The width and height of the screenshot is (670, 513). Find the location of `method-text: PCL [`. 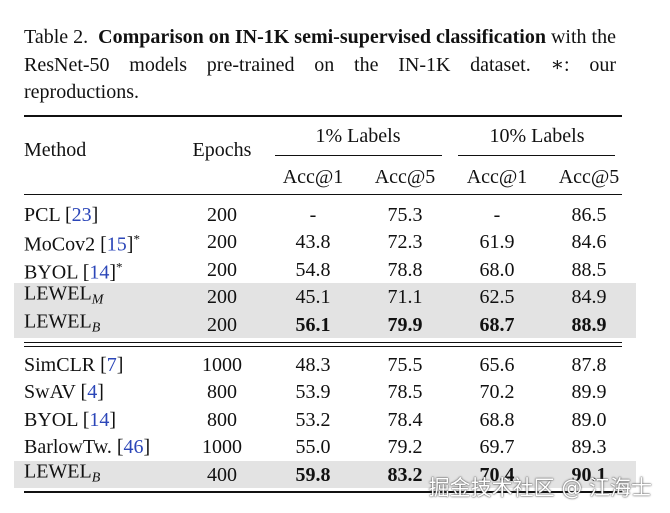

method-text: PCL [ is located at coordinates (48, 215).